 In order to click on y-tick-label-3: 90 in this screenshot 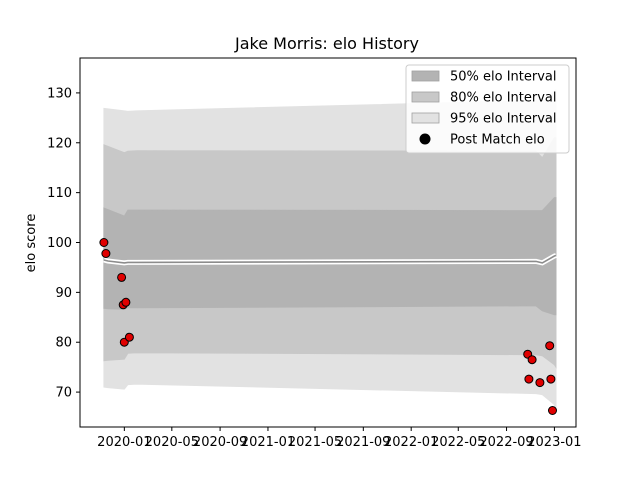, I will do `click(63, 293)`.